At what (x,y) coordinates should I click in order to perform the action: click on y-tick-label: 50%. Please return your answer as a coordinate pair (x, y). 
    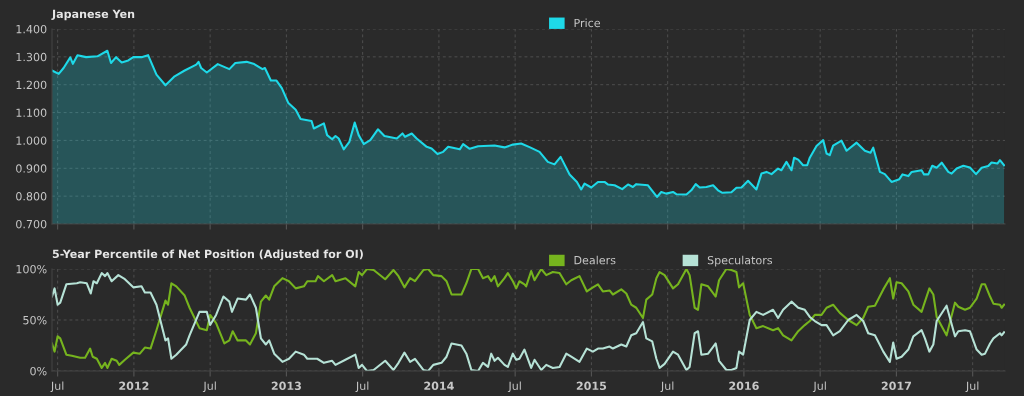
    Looking at the image, I should click on (35, 320).